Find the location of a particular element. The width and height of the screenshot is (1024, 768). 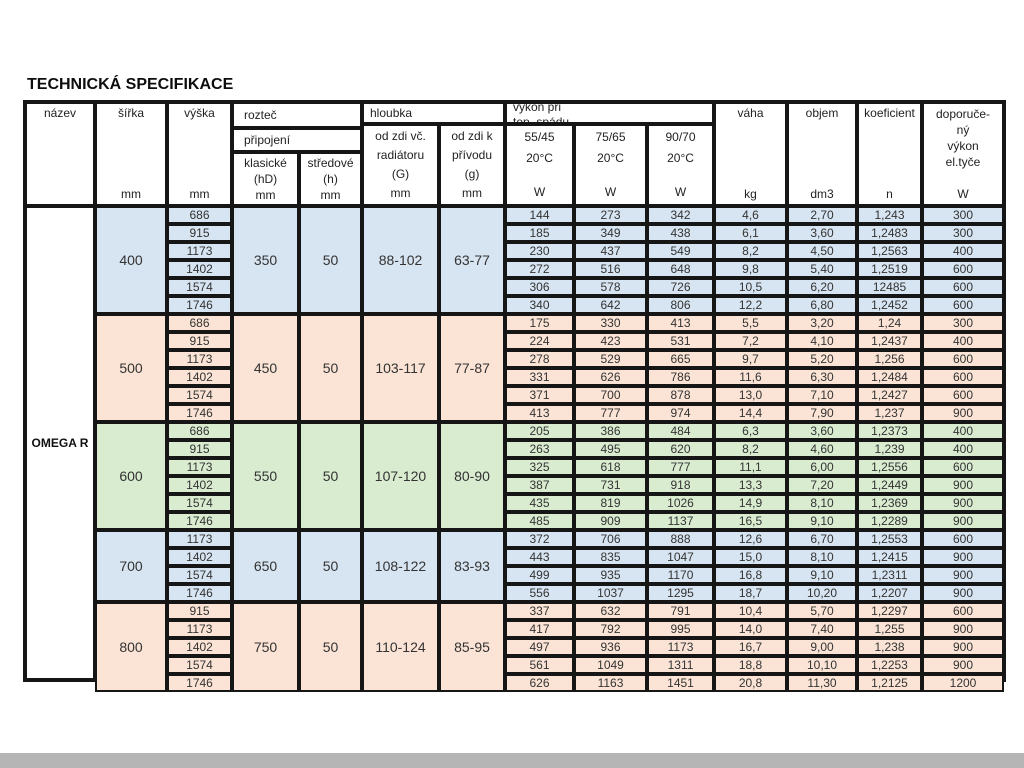

weight-cell: 9,7 is located at coordinates (750, 359).